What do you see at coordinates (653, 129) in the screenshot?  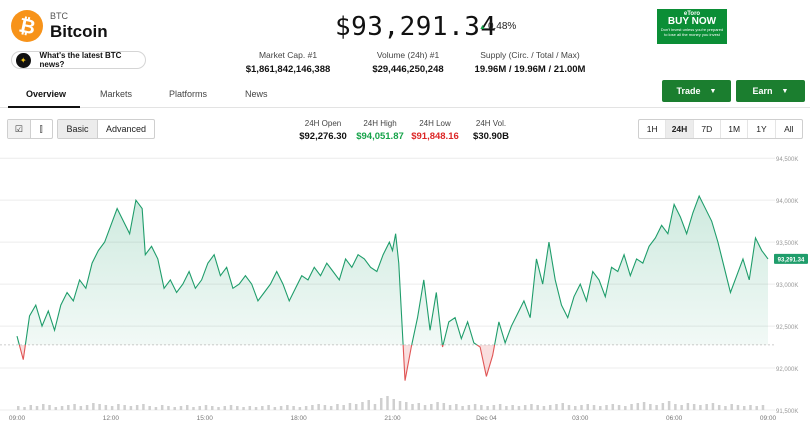 I see `range-1h-button: 1H` at bounding box center [653, 129].